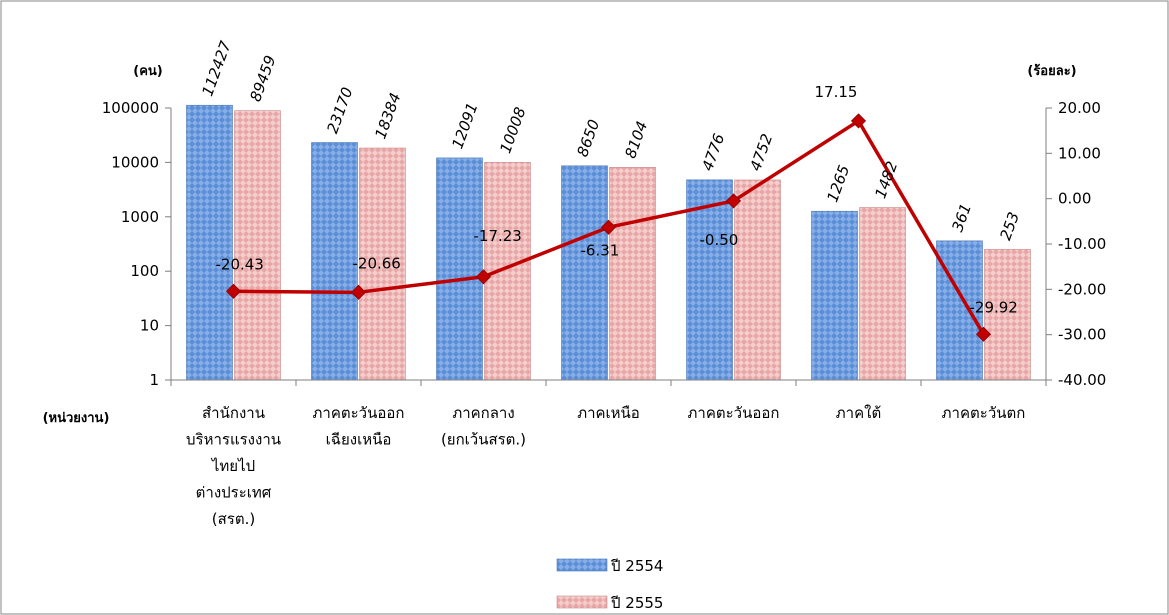 Image resolution: width=1169 pixels, height=615 pixels. What do you see at coordinates (1074, 199) in the screenshot?
I see `right-tick-label: 0.00` at bounding box center [1074, 199].